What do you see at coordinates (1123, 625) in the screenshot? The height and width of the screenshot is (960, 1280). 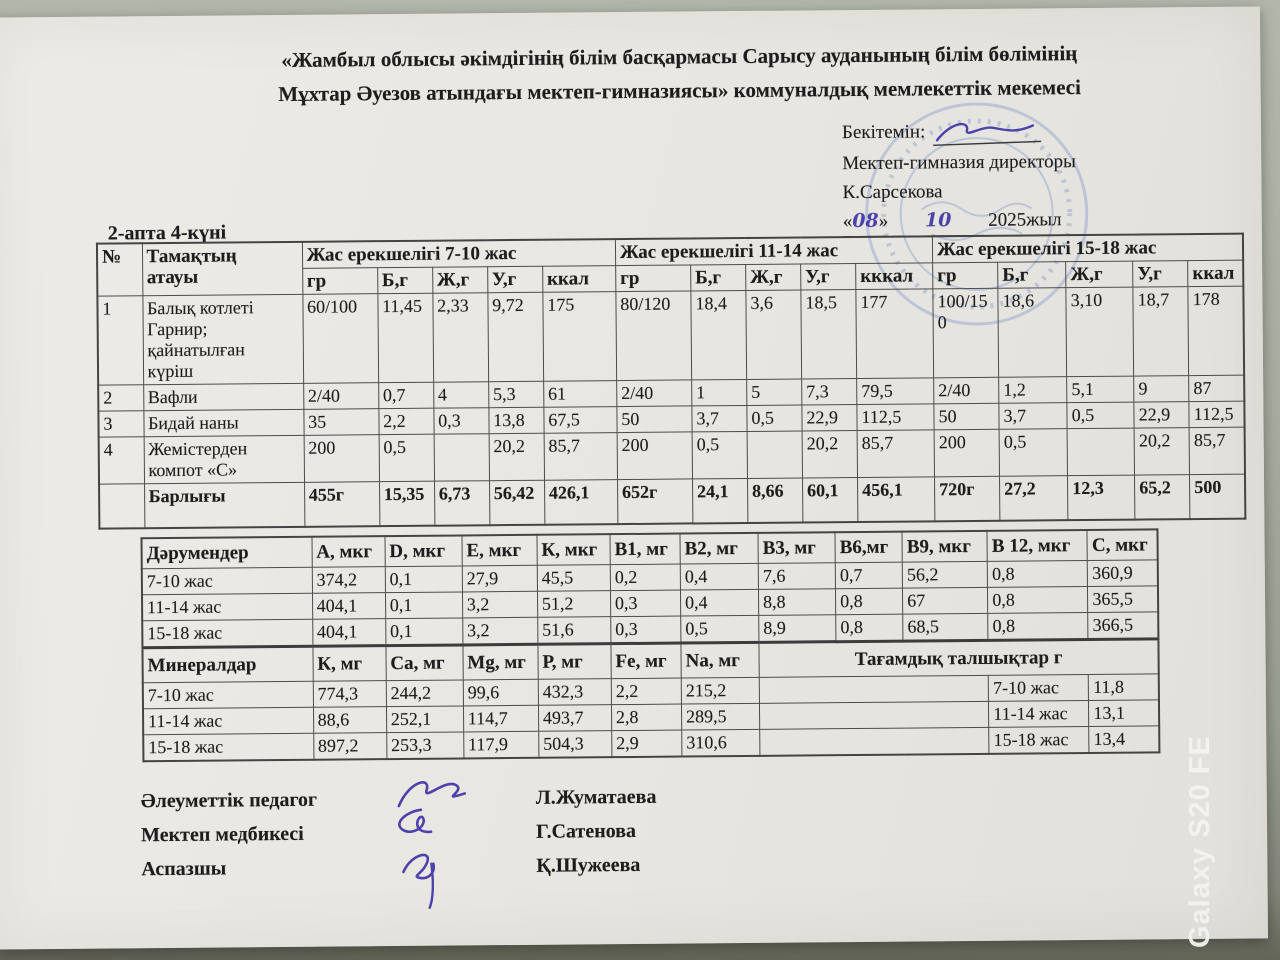 I see `vitamin-value: 366,5` at bounding box center [1123, 625].